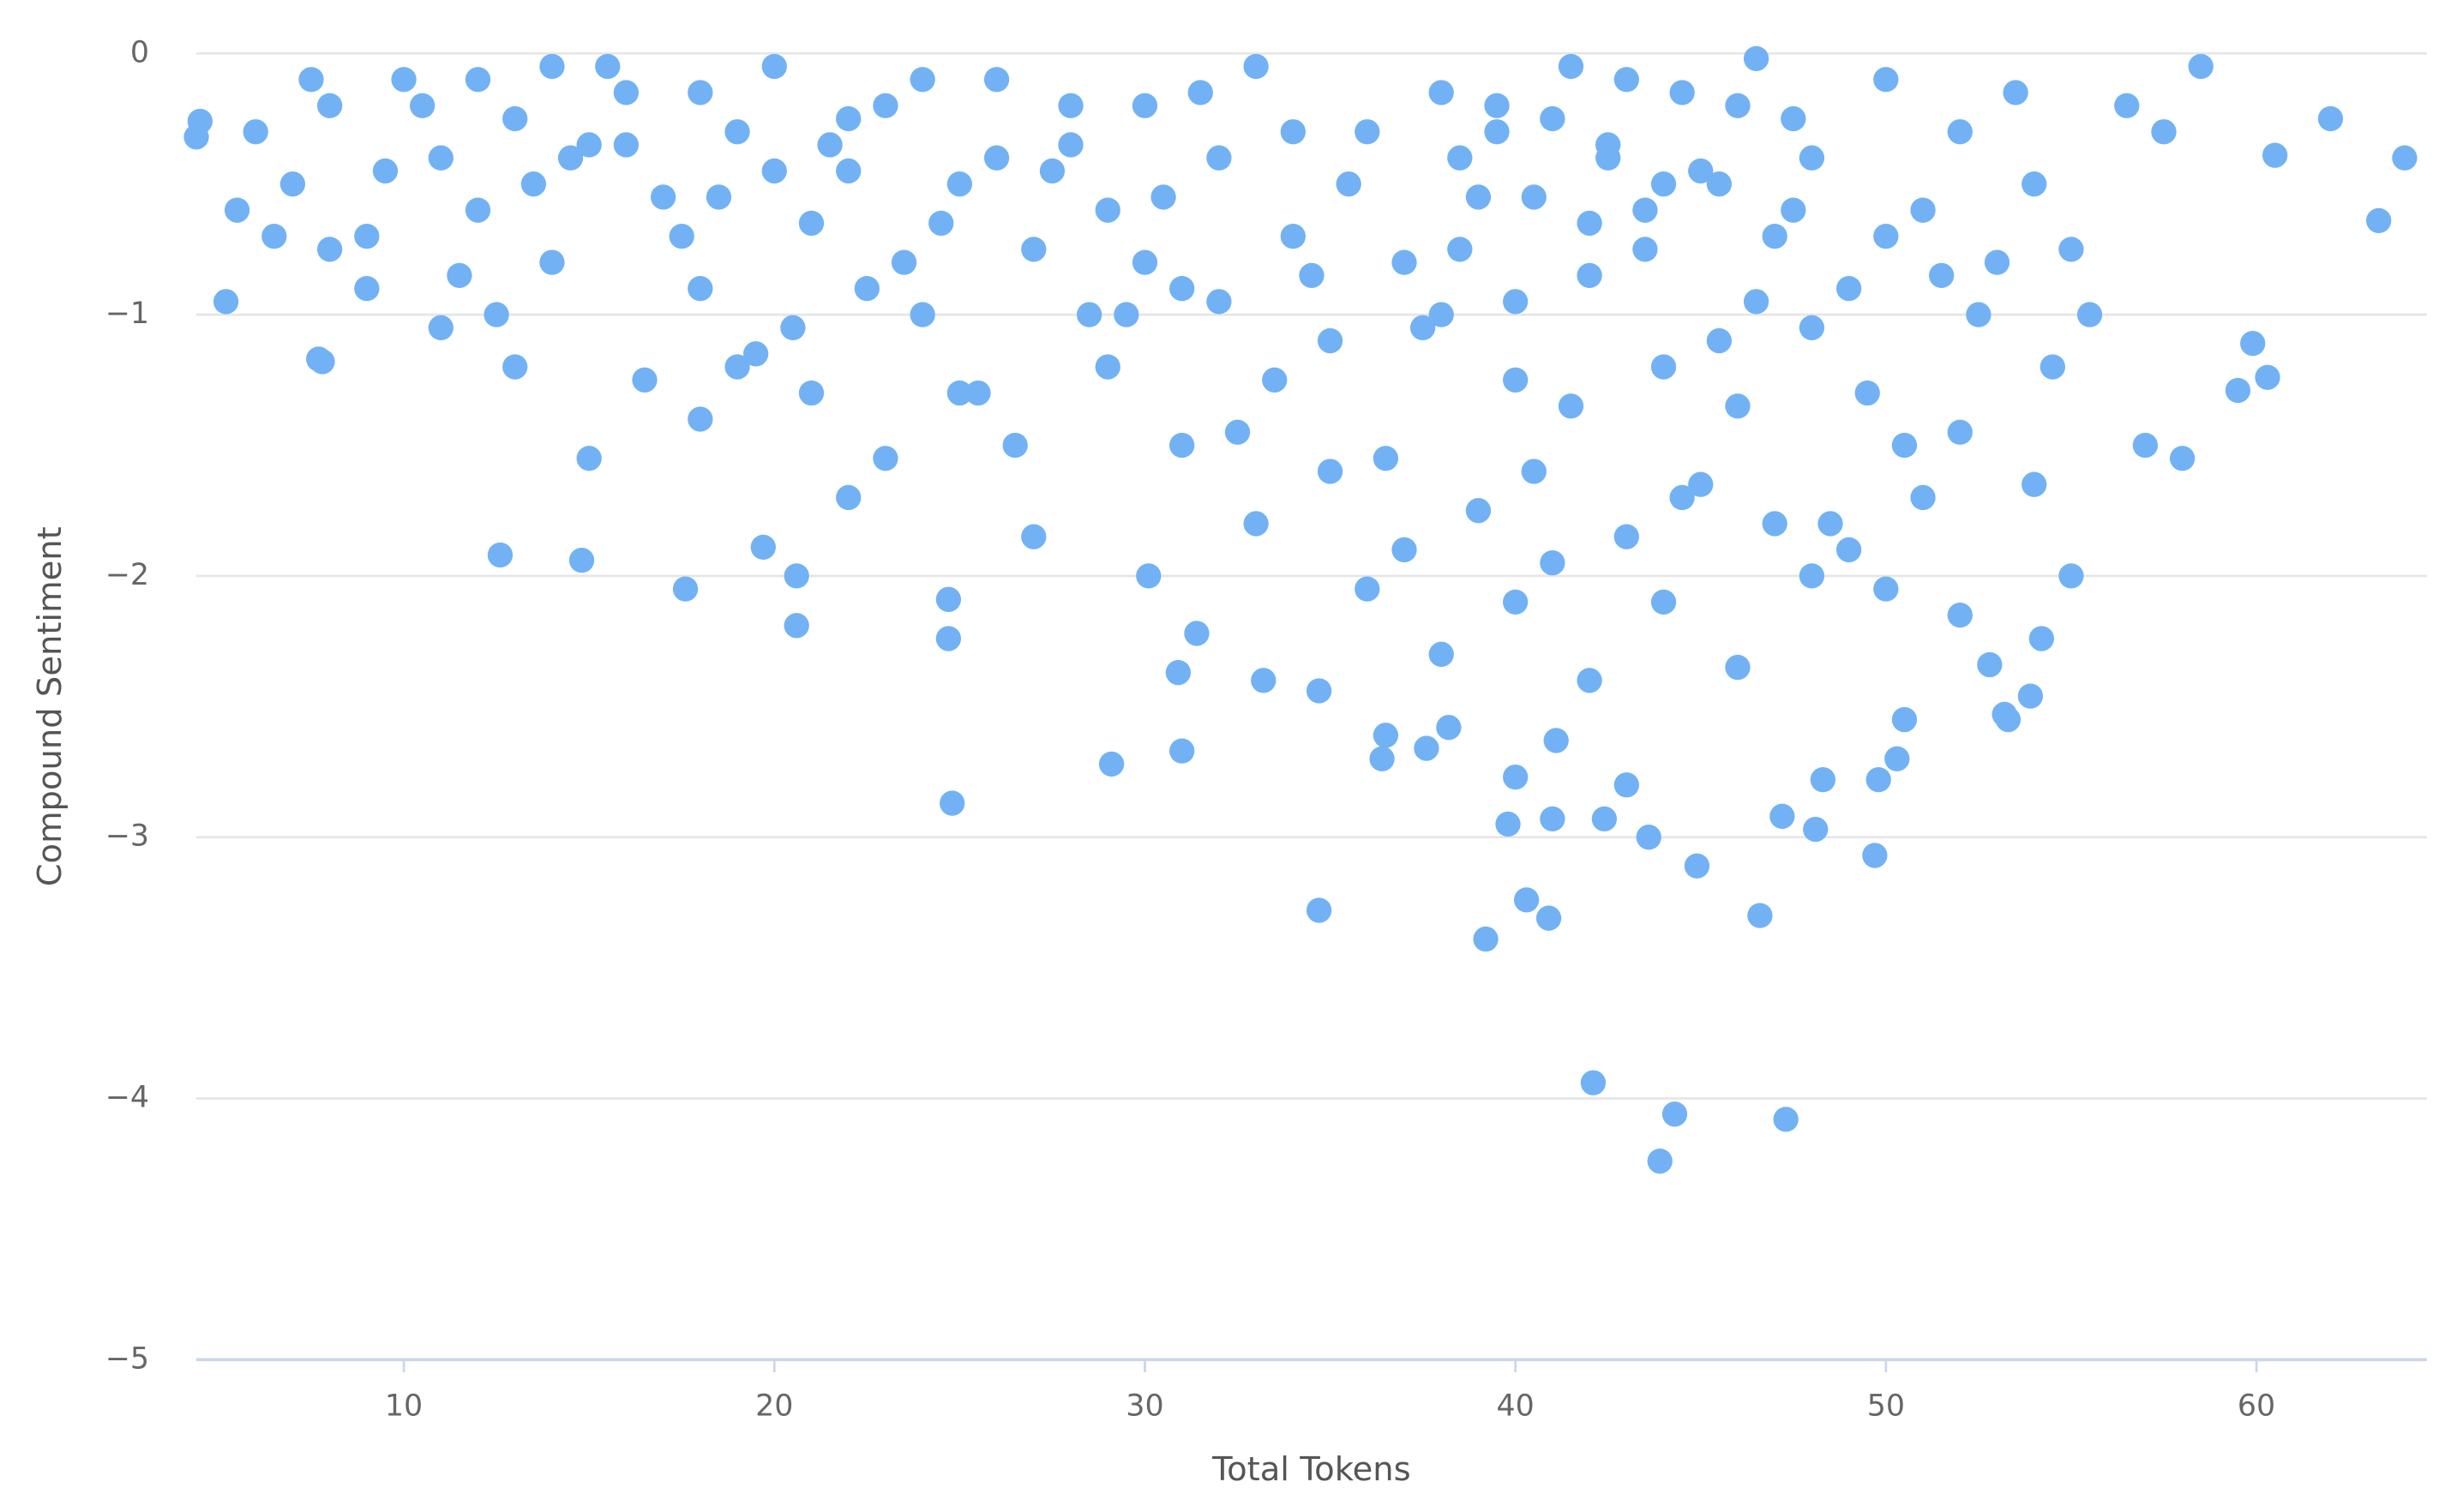 The width and height of the screenshot is (2463, 1512). I want to click on y-tick-label: −1, so click(127, 314).